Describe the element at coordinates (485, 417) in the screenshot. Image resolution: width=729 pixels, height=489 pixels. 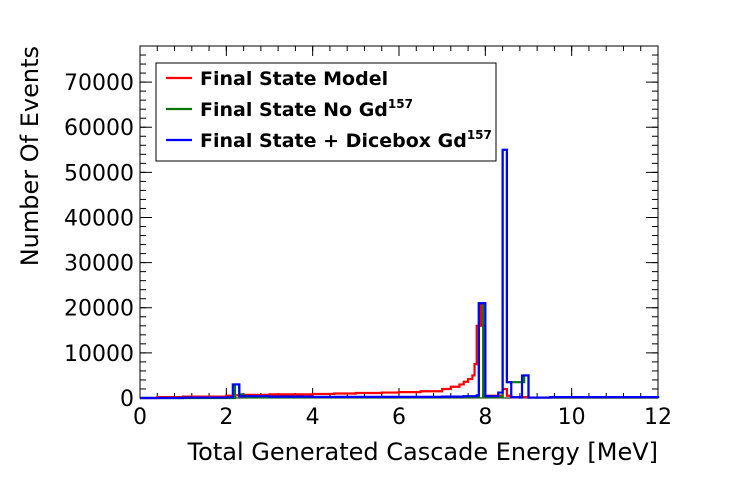
I see `x-tick-label: 8` at that location.